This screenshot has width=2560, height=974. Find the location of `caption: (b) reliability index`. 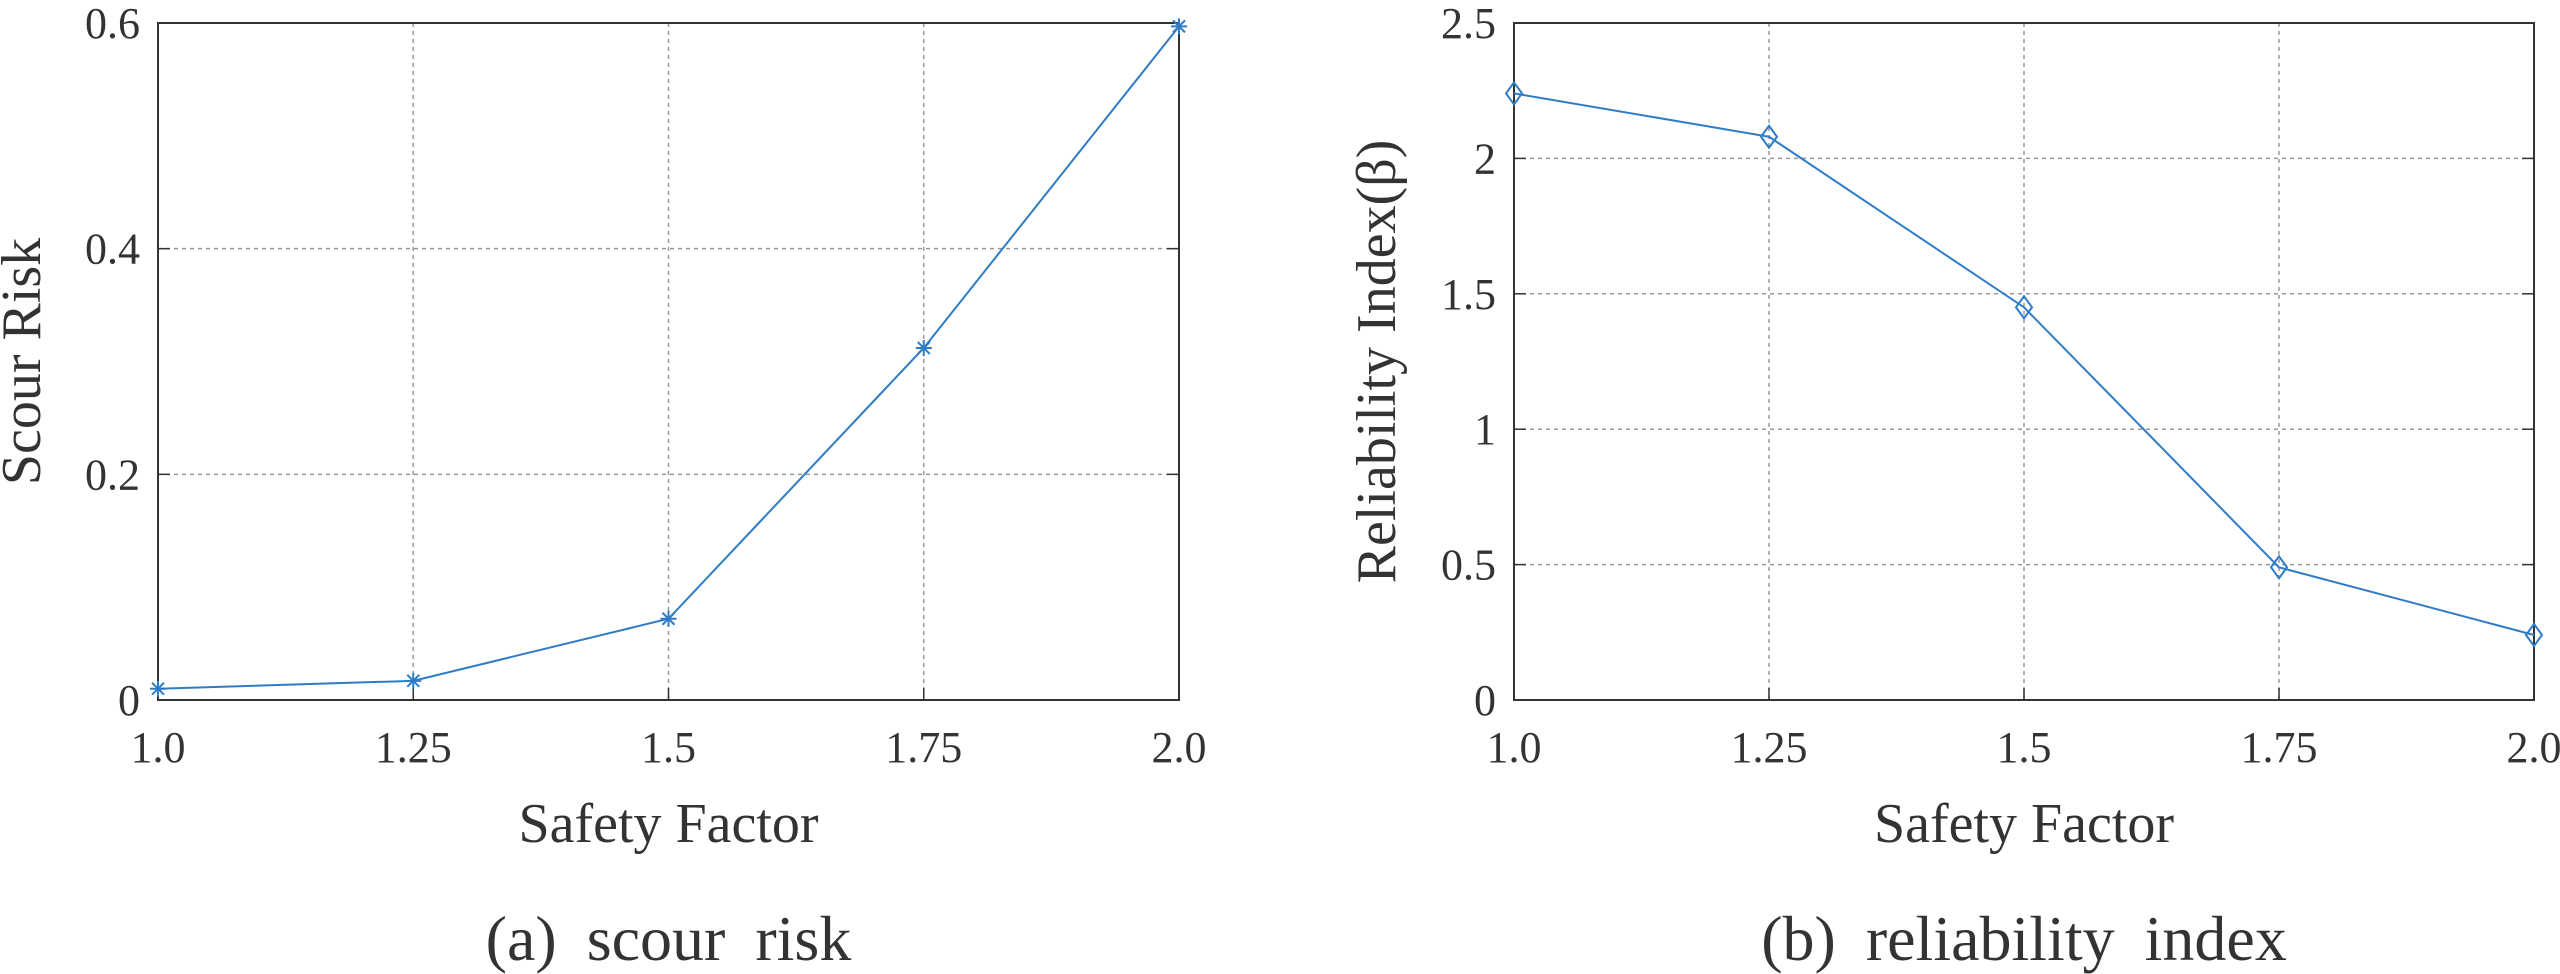

caption: (b) reliability index is located at coordinates (2024, 938).